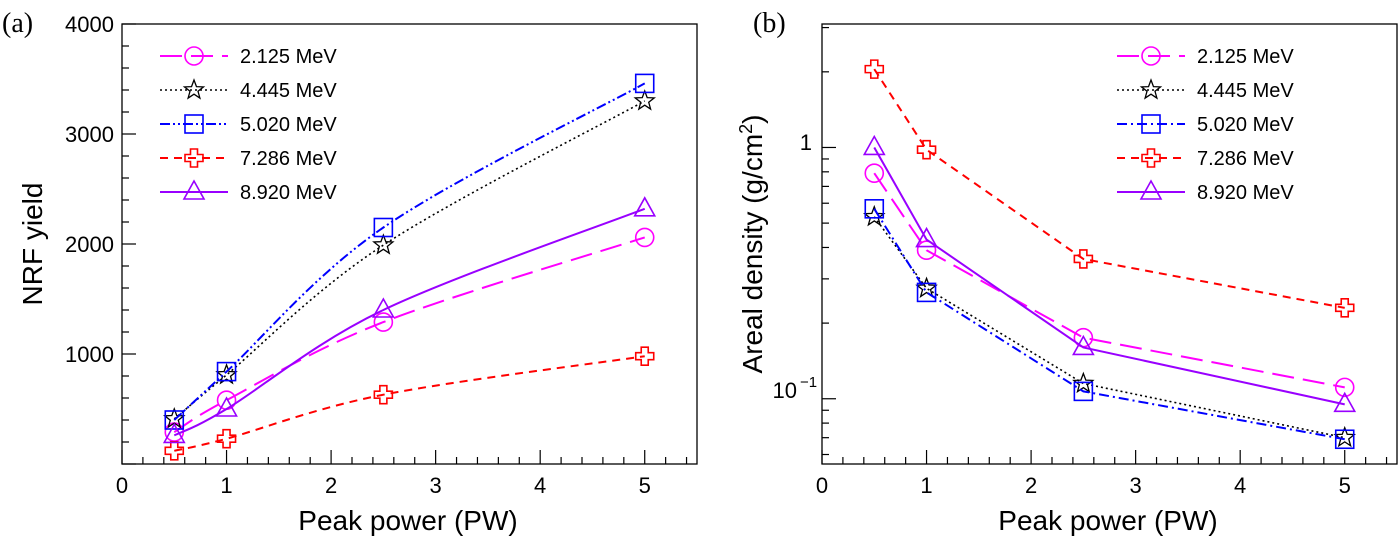 The image size is (1400, 539). What do you see at coordinates (926, 485) in the screenshot?
I see `panel-b-xtick-label: 1` at bounding box center [926, 485].